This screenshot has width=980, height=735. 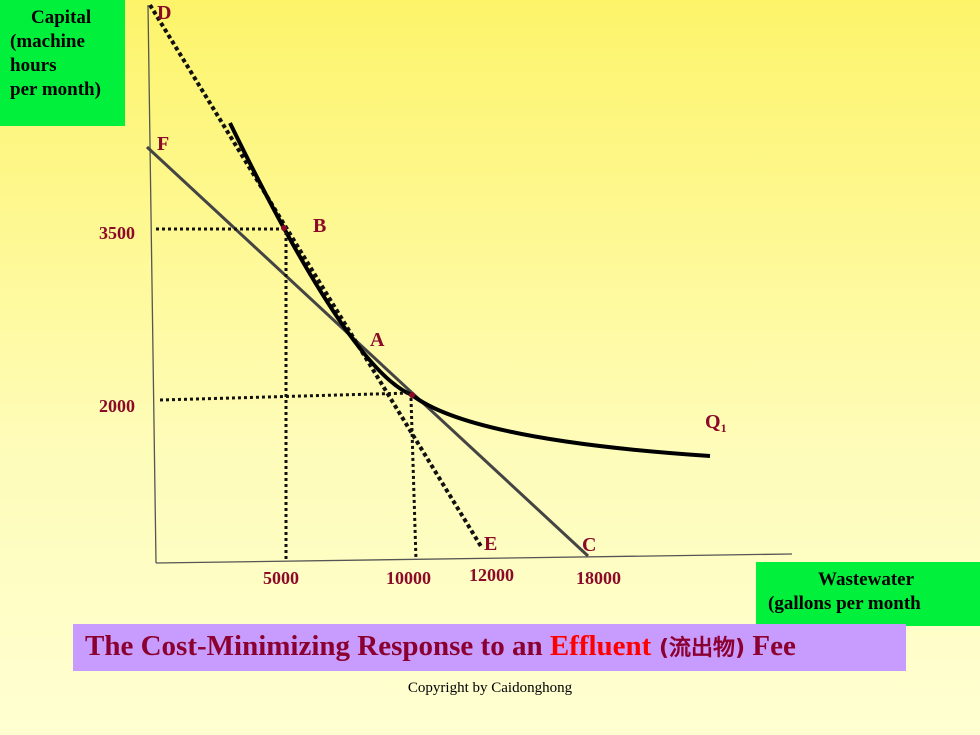 I want to click on point-e-label: E, so click(x=490, y=544).